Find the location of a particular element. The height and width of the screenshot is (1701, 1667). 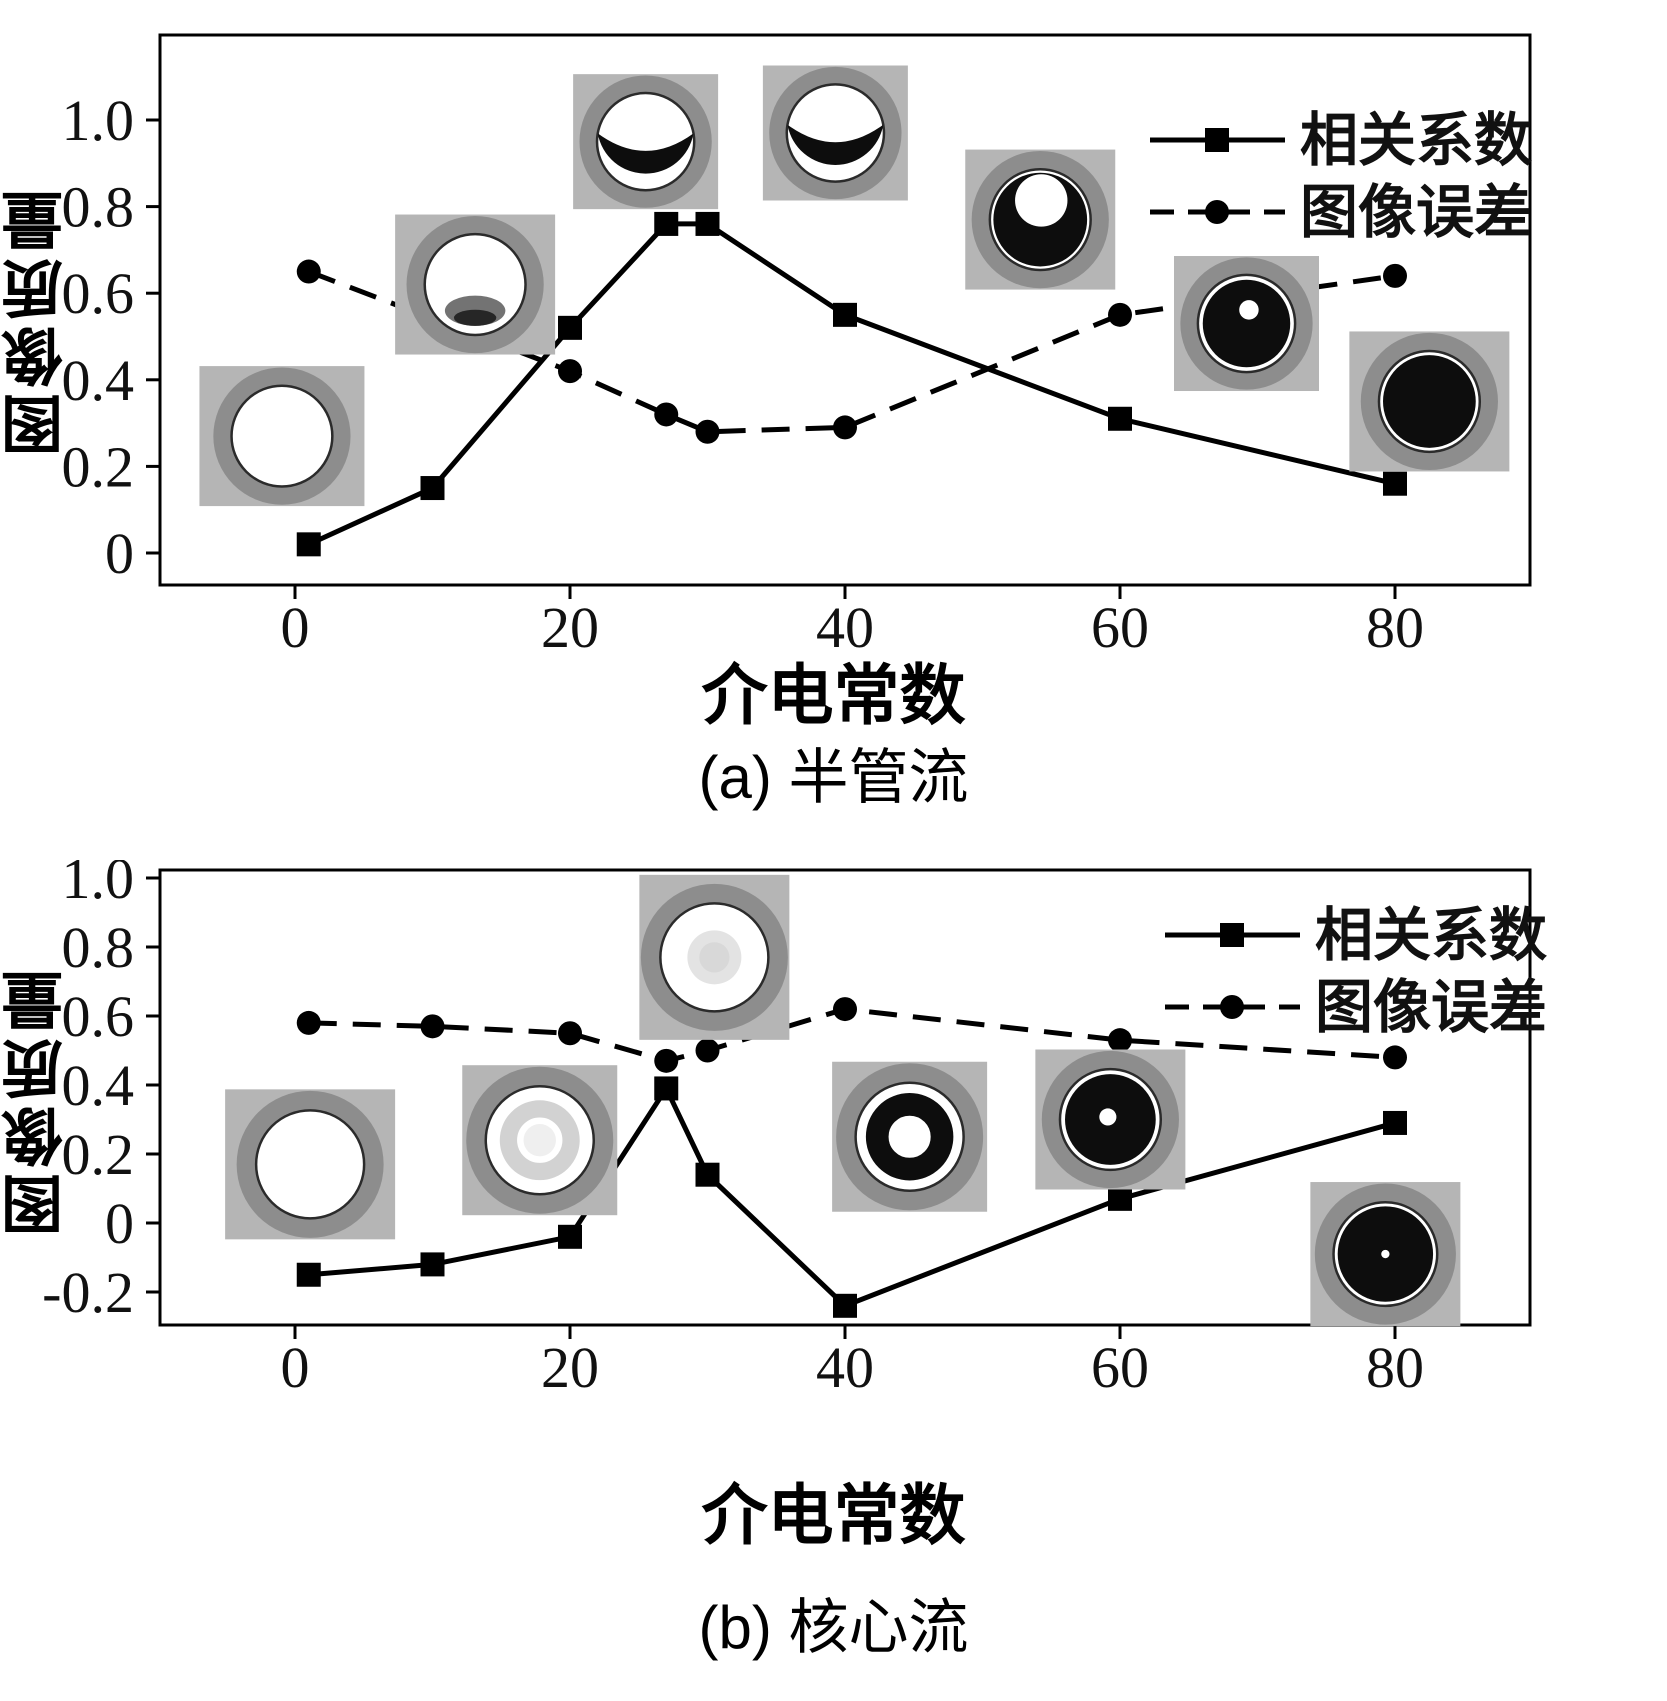

y-axis-label-b: 图像质量 is located at coordinates (38, 1100).